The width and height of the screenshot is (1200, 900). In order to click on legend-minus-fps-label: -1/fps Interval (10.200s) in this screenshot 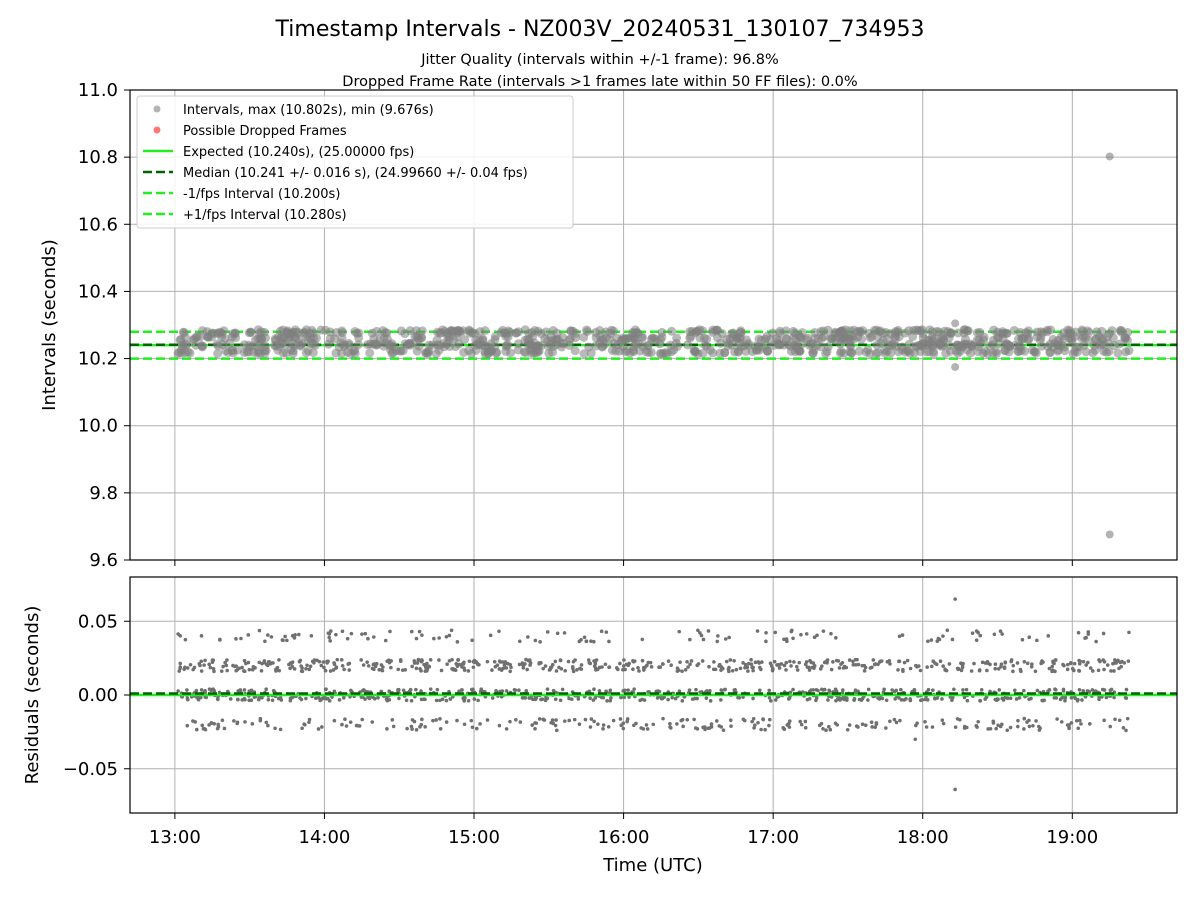, I will do `click(261, 194)`.